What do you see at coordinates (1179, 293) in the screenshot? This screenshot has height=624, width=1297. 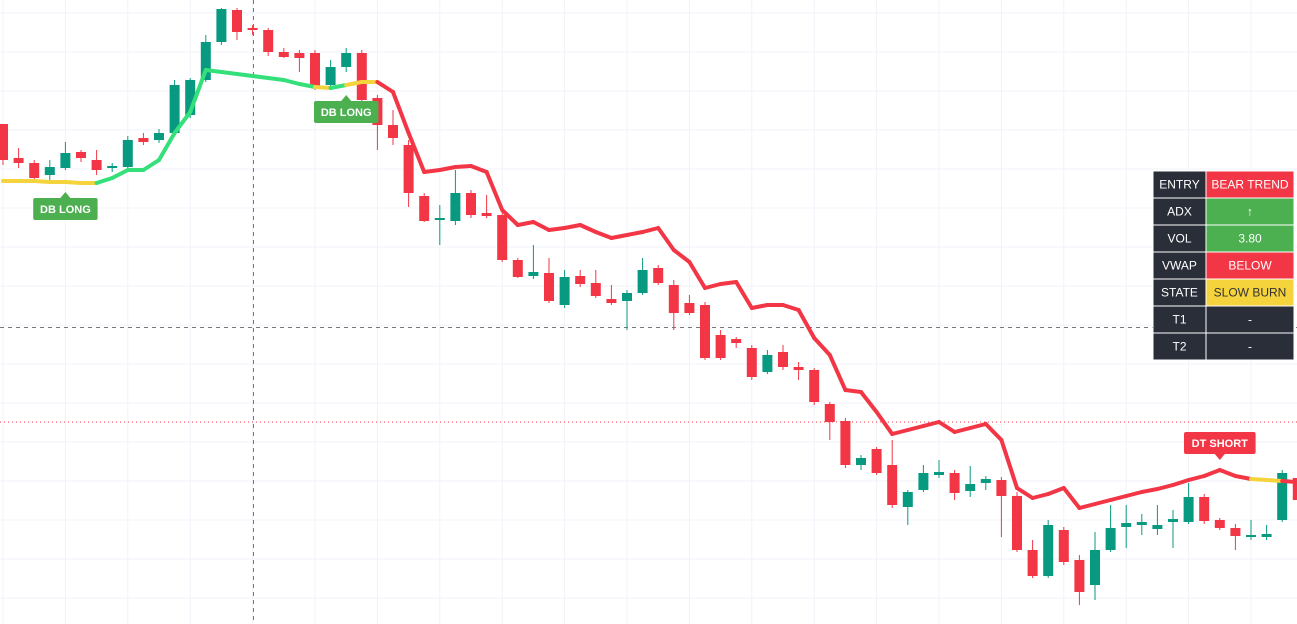 I see `table-label: STATE` at bounding box center [1179, 293].